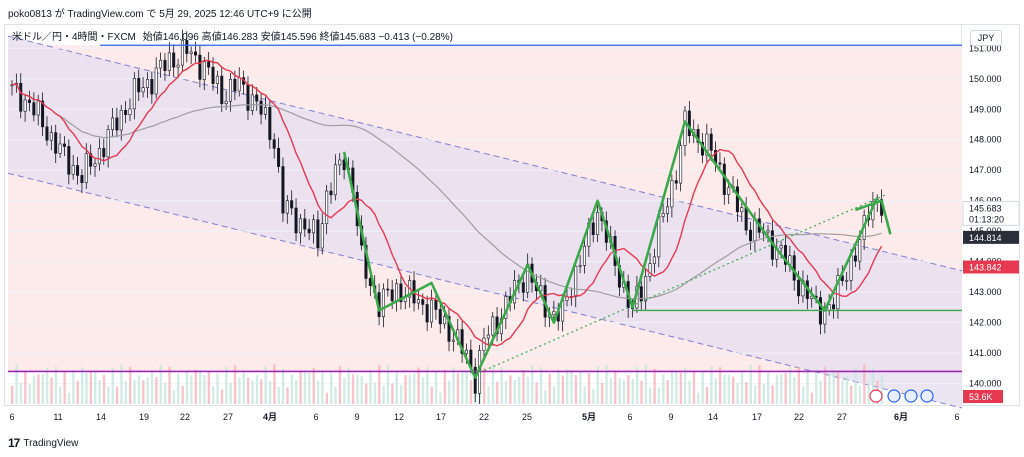 Image resolution: width=1024 pixels, height=457 pixels. Describe the element at coordinates (873, 217) in the screenshot. I see `projection-arrow` at that location.